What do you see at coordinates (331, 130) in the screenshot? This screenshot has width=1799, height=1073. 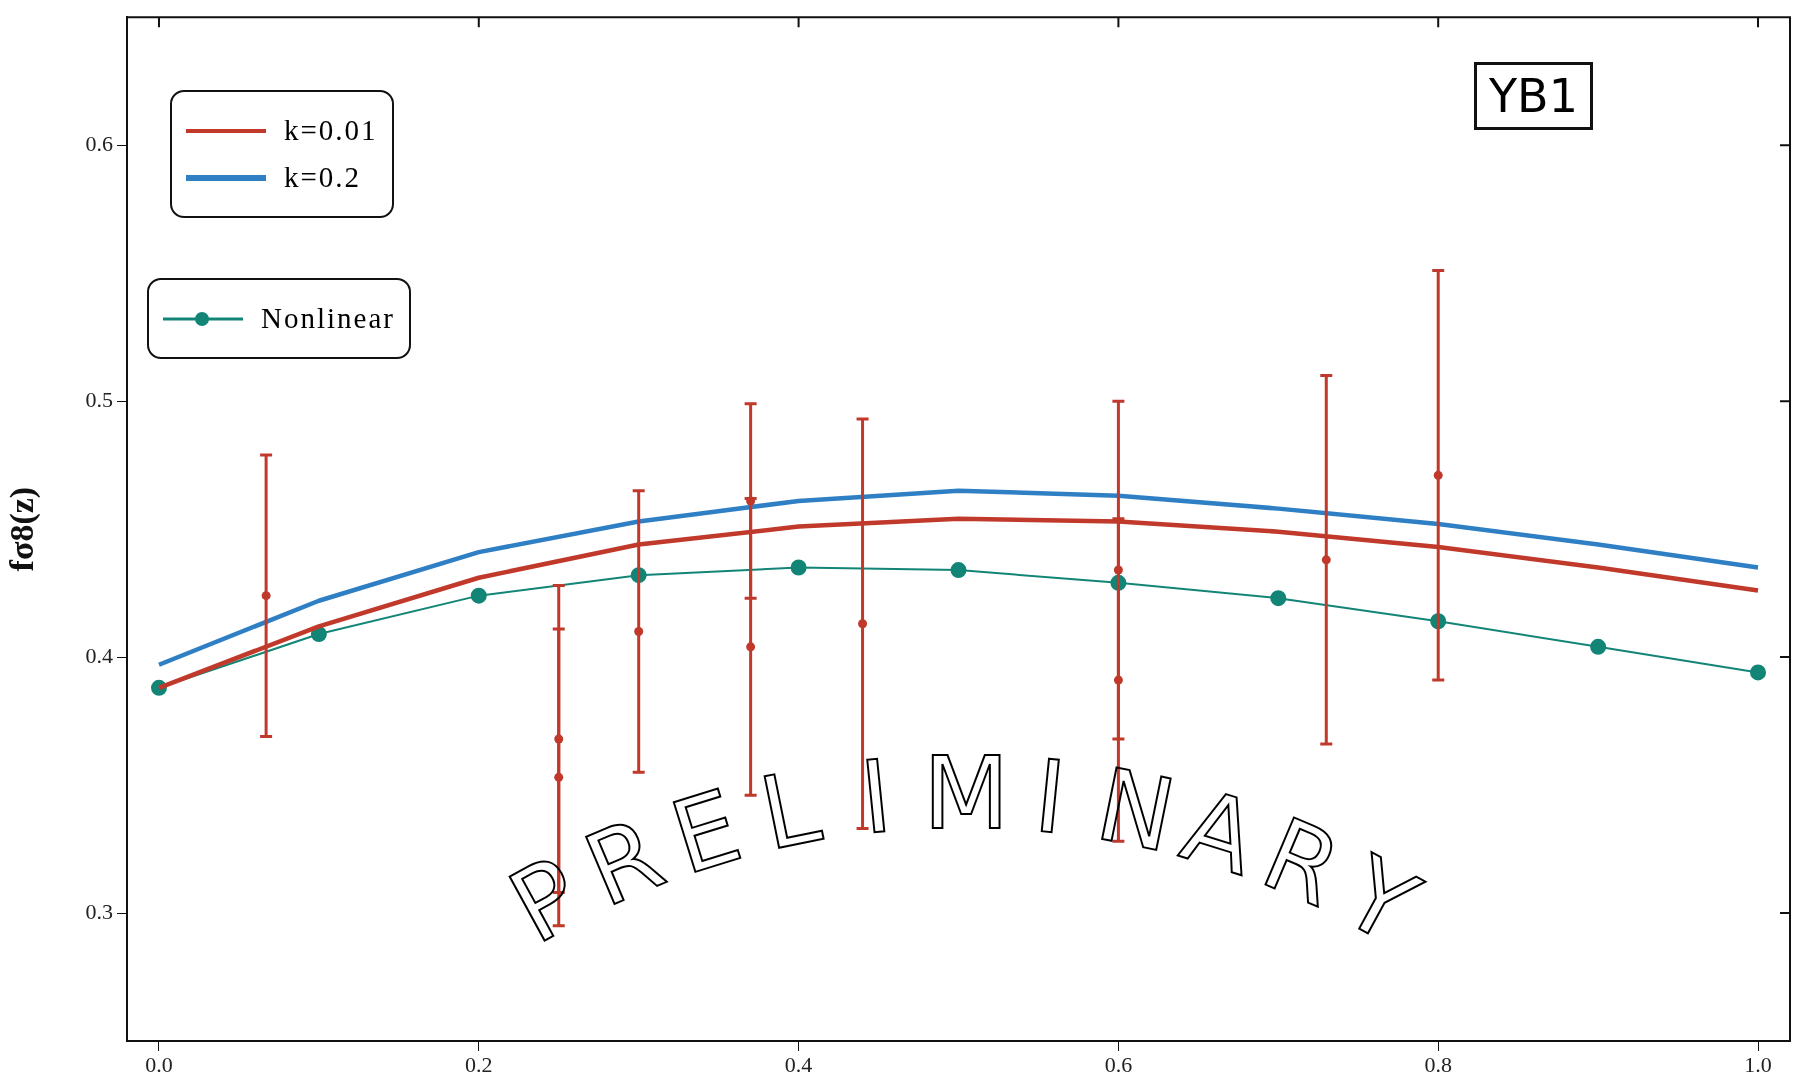 I see `legend-label: k=0.01` at bounding box center [331, 130].